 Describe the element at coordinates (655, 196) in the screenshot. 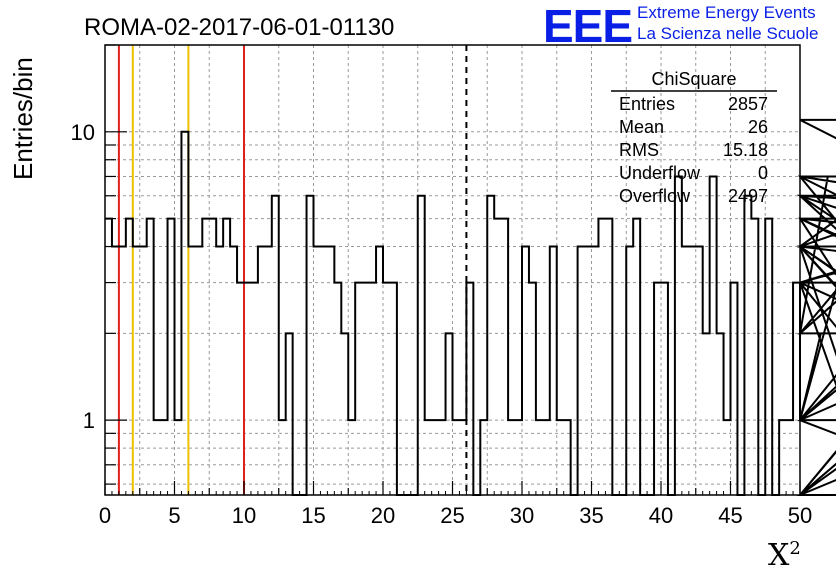

I see `stats-label-overflow: Overflow` at that location.